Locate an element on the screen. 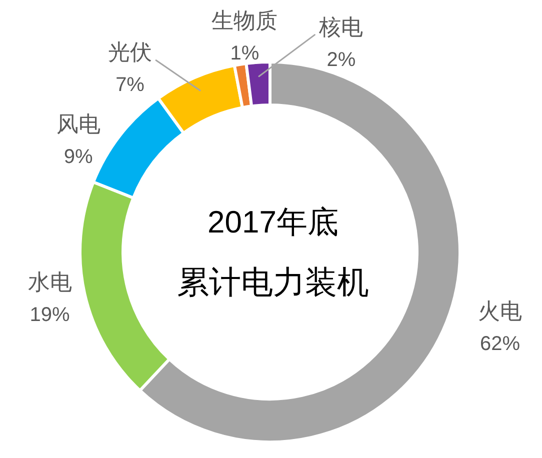  data-label: 核电 2% is located at coordinates (341, 42).